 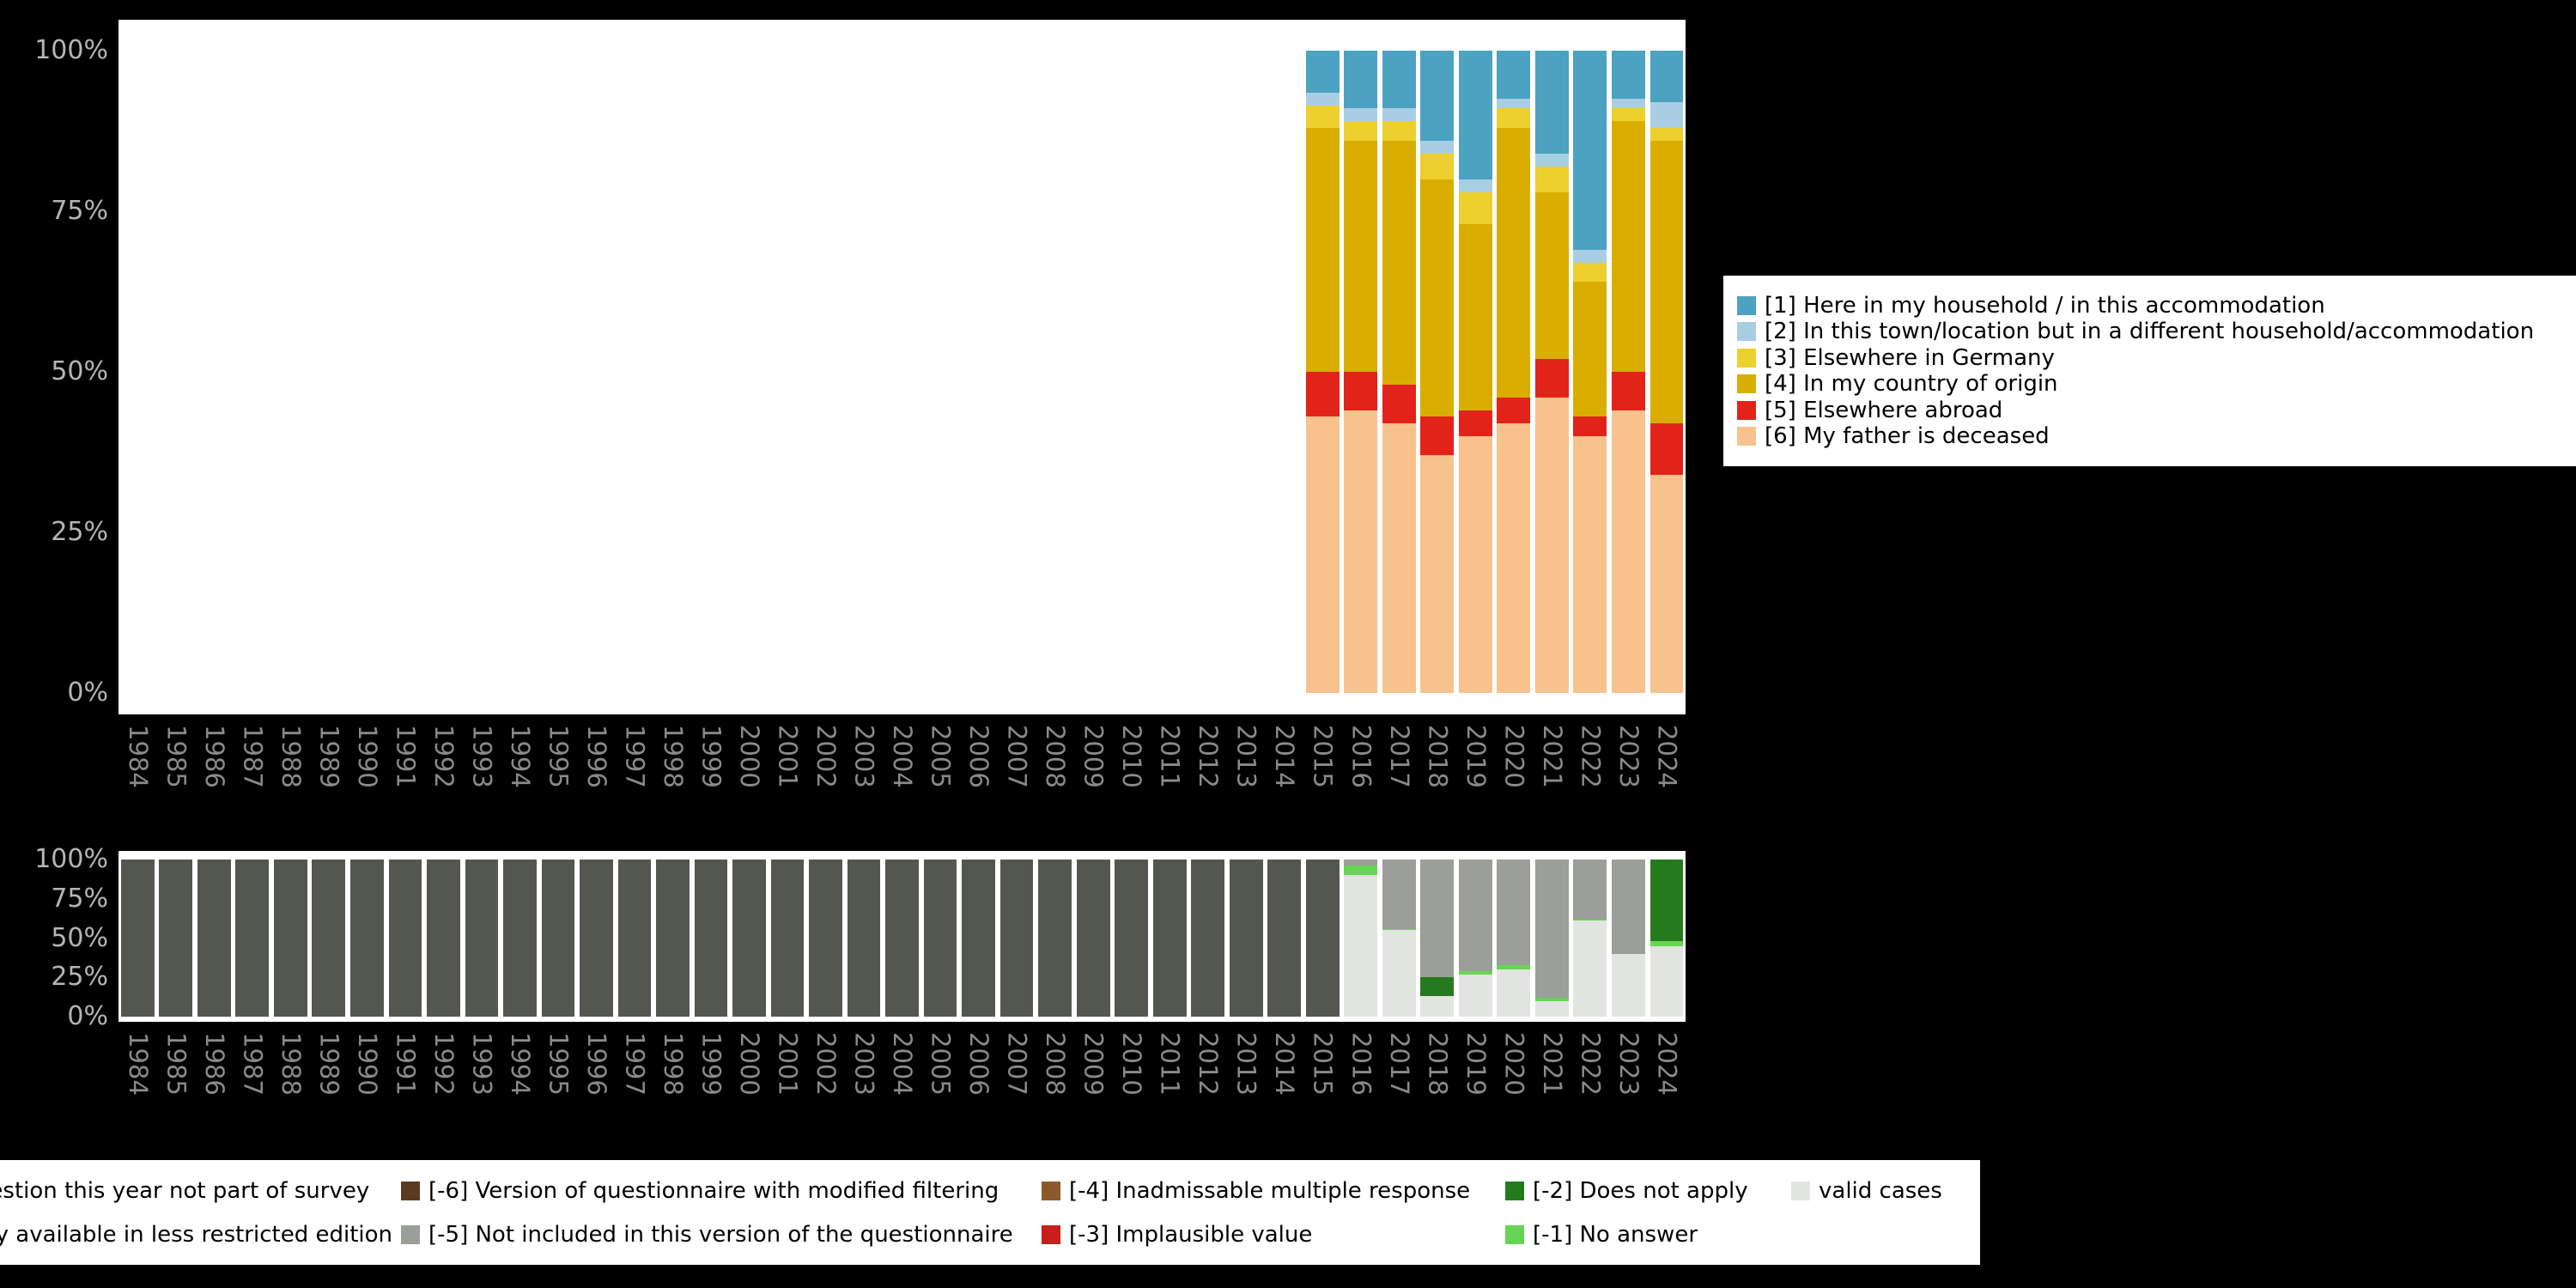 What do you see at coordinates (366, 939) in the screenshot?
I see `bar-1990` at bounding box center [366, 939].